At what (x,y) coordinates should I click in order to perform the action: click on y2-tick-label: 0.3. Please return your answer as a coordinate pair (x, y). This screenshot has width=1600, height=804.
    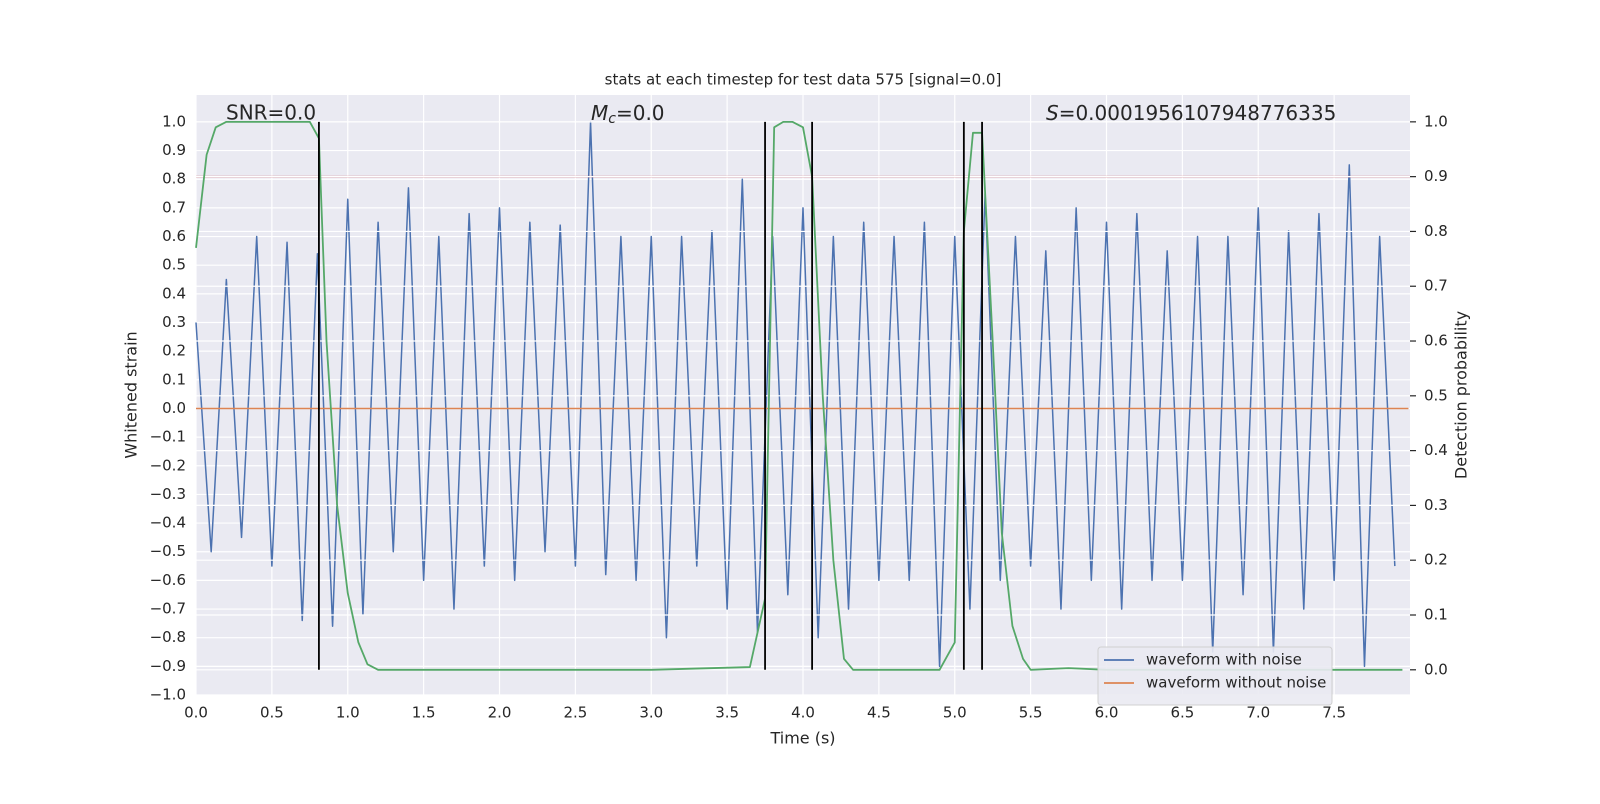
    Looking at the image, I should click on (1436, 505).